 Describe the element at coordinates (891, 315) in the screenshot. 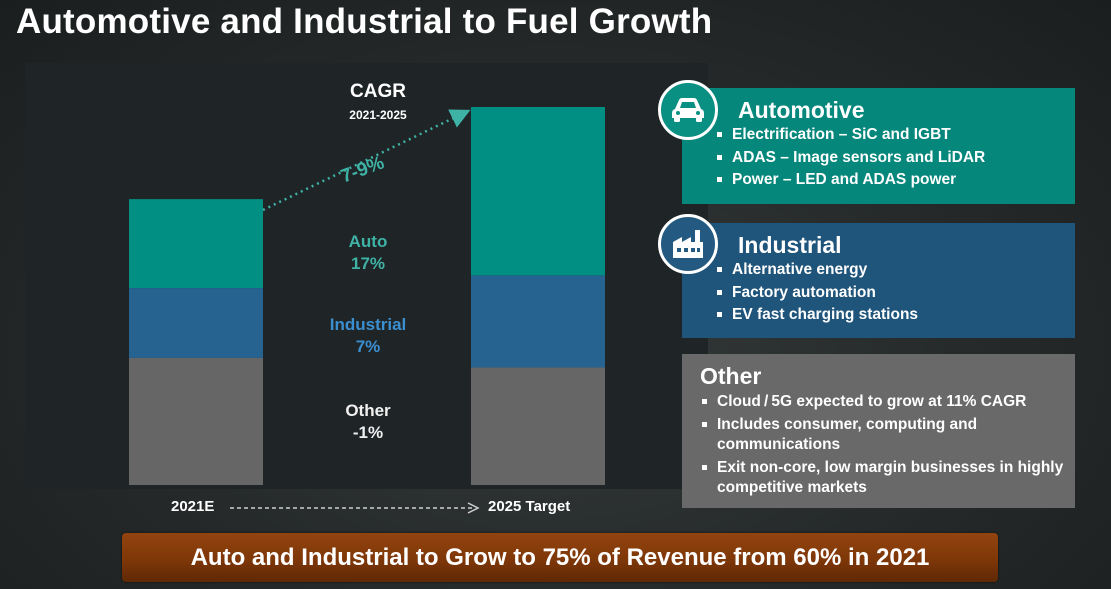

I see `industrial-bullet: EV fast charging stations` at that location.